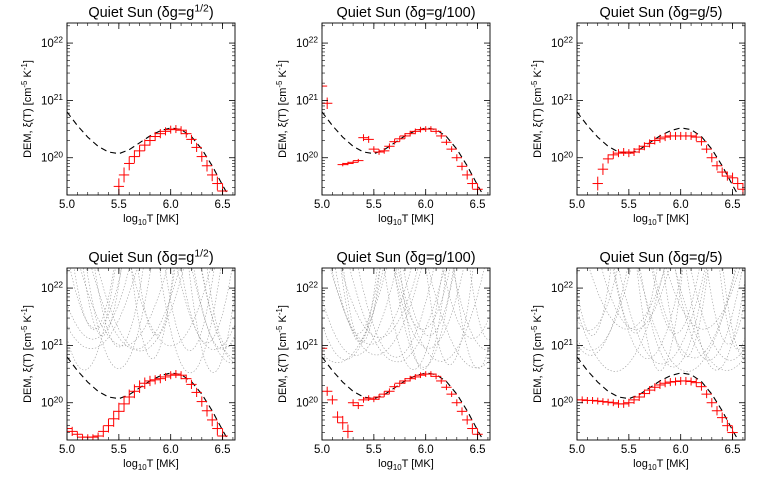 This screenshot has height=477, width=763. I want to click on plot-area, so click(661, 354).